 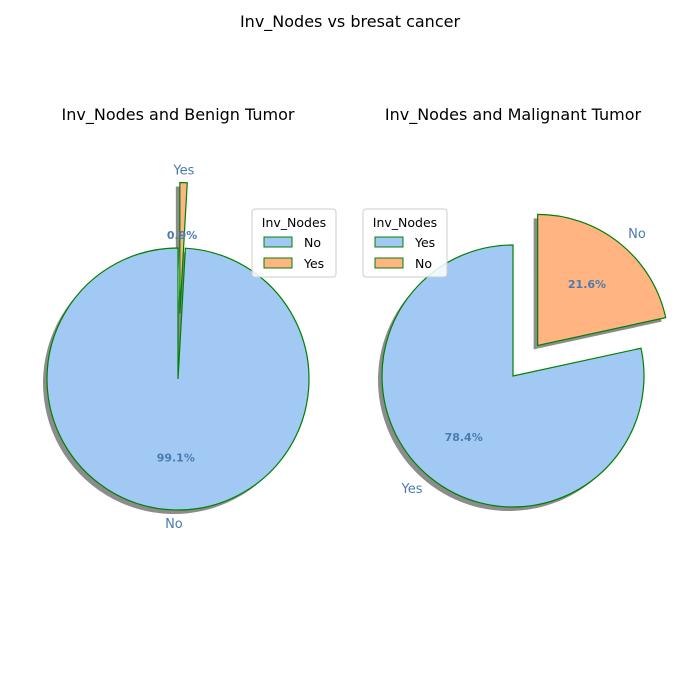 What do you see at coordinates (183, 247) in the screenshot?
I see `pie-chart-1-slice-yes` at bounding box center [183, 247].